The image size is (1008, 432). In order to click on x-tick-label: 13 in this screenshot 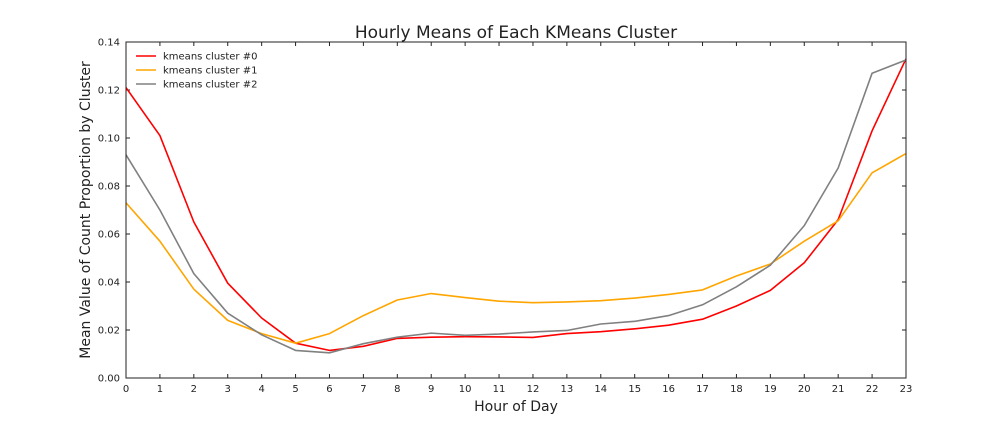, I will do `click(567, 389)`.